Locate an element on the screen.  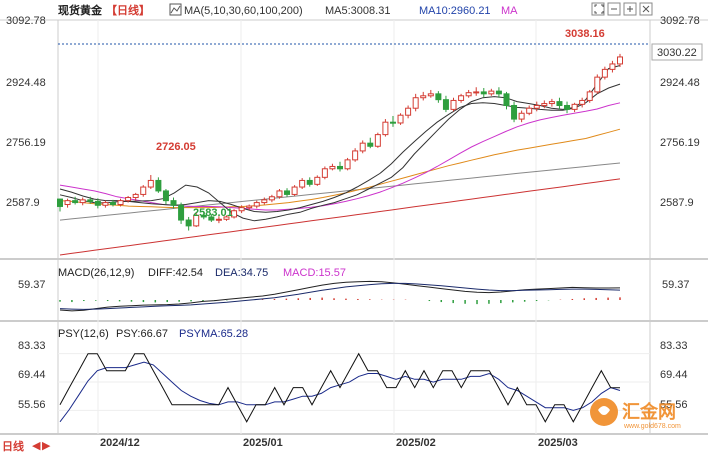
close-icon is located at coordinates (646, 9).